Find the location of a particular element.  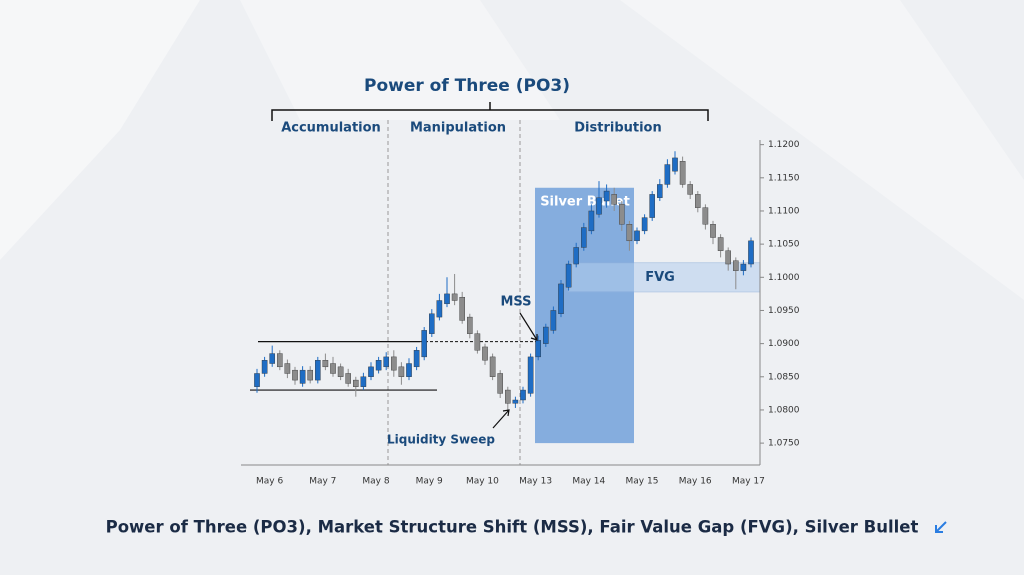

y-tick-label: 1.1000 is located at coordinates (784, 278).